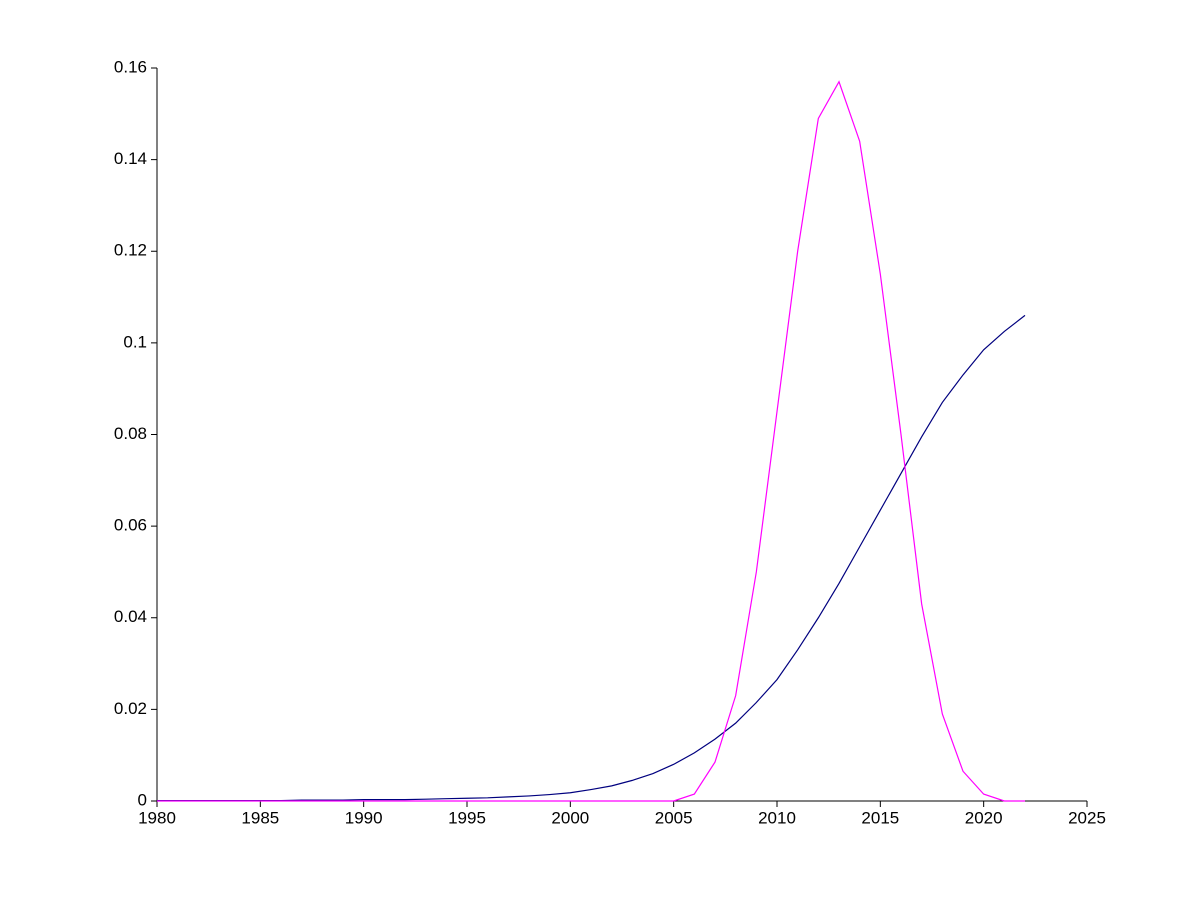 Image resolution: width=1200 pixels, height=900 pixels. What do you see at coordinates (777, 817) in the screenshot?
I see `x-tick-label: 2010` at bounding box center [777, 817].